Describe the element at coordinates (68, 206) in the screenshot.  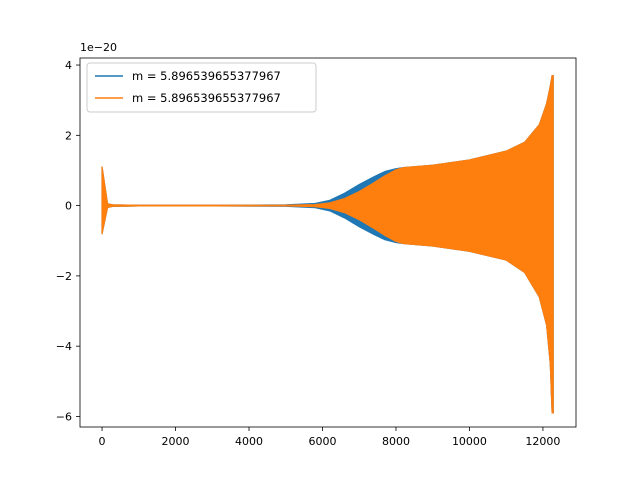
I see `y-tick-label: 0` at that location.